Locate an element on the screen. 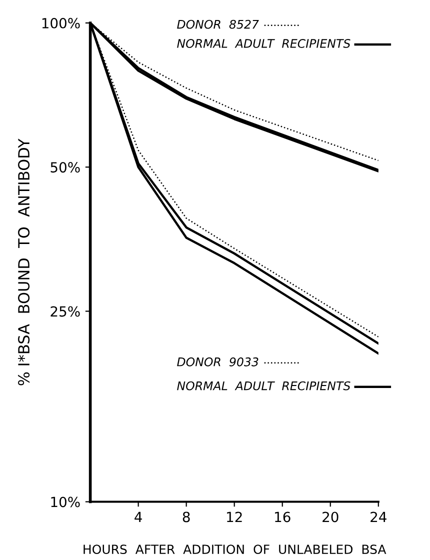 This screenshot has height=560, width=430. x-tick-label: 8 is located at coordinates (186, 517).